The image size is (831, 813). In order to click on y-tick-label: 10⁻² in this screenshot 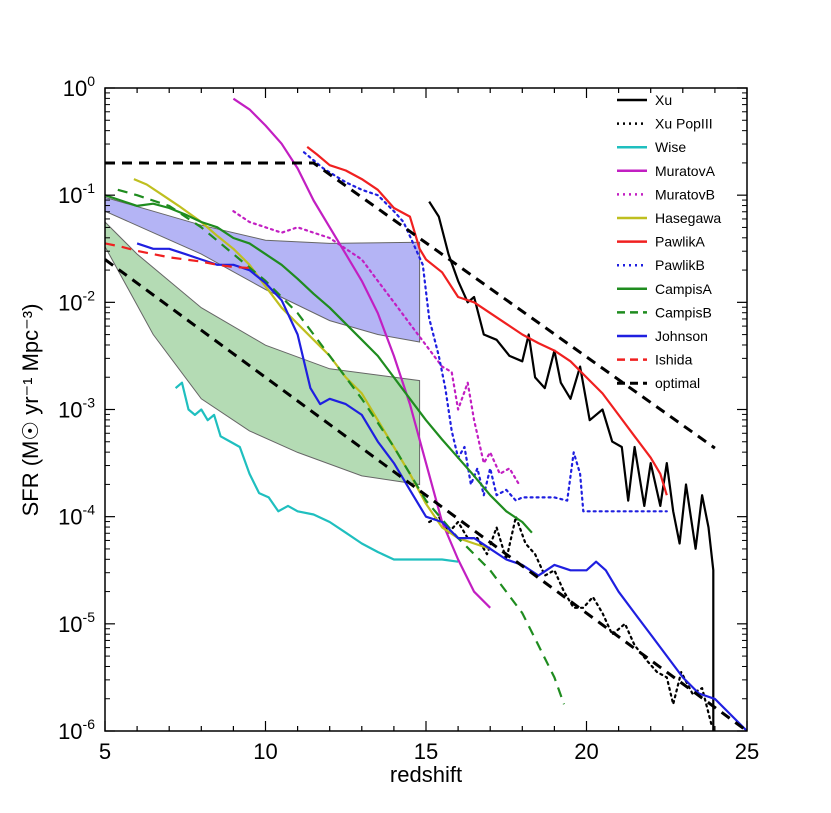, I will do `click(76, 301)`.